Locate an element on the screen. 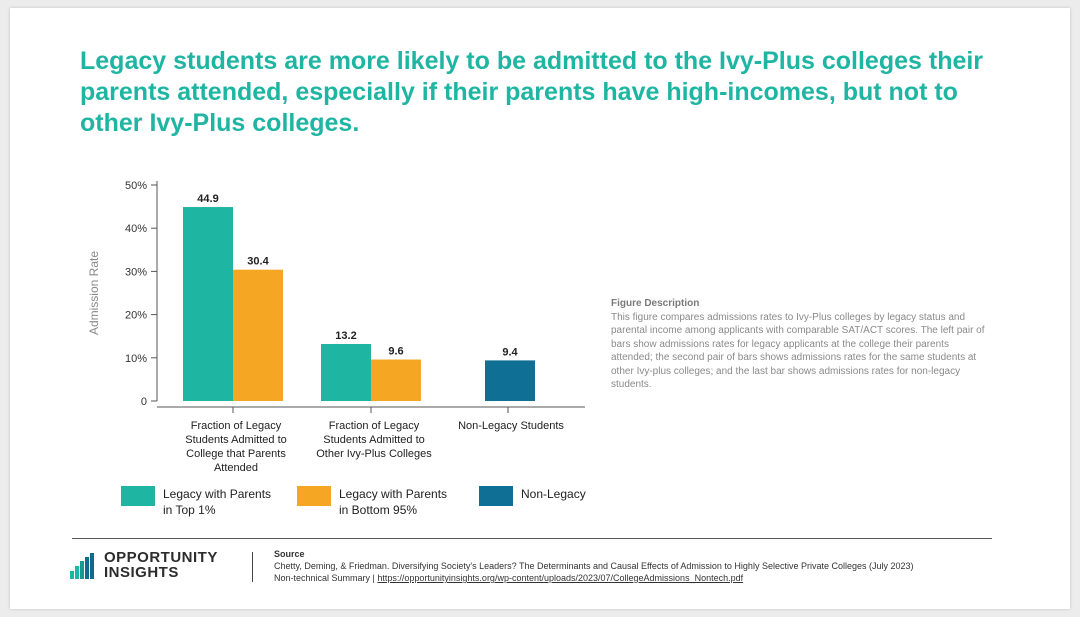 Image resolution: width=1080 pixels, height=617 pixels. legend-swatch-nonlegacy is located at coordinates (496, 496).